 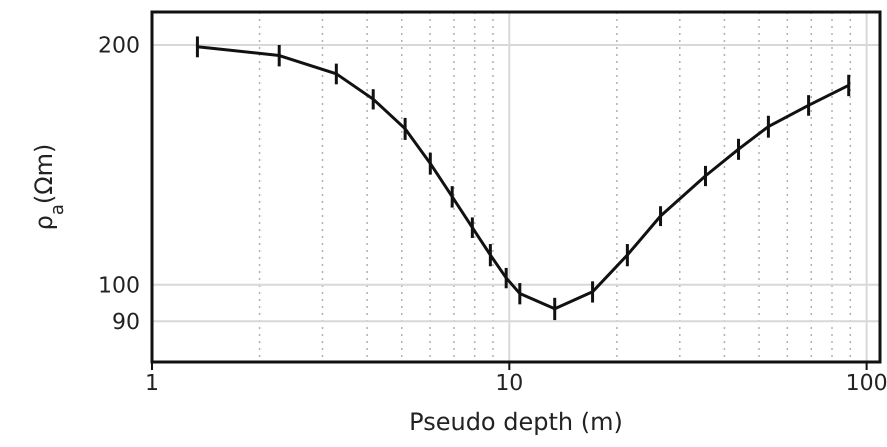 I want to click on x-tick-label: 100, so click(x=866, y=383).